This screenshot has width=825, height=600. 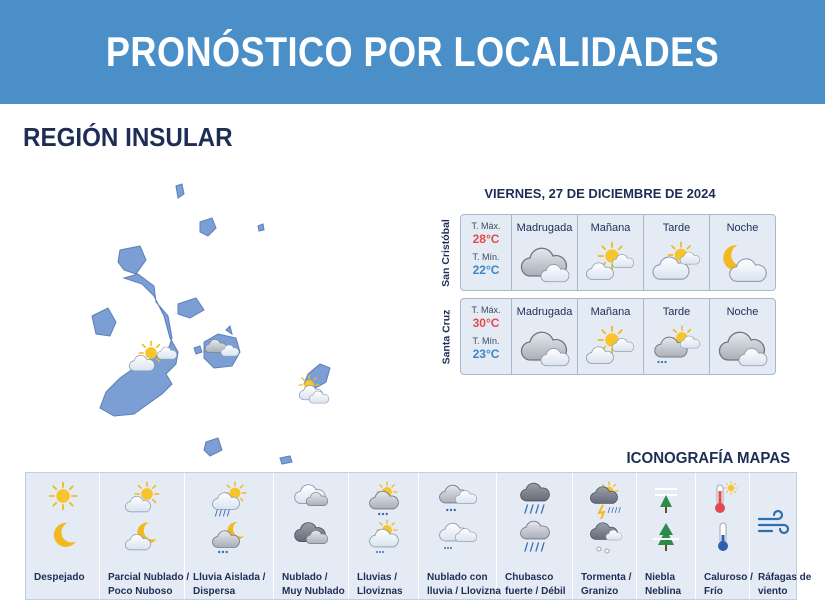 What do you see at coordinates (534, 498) in the screenshot?
I see `heavy-shower-icon` at bounding box center [534, 498].